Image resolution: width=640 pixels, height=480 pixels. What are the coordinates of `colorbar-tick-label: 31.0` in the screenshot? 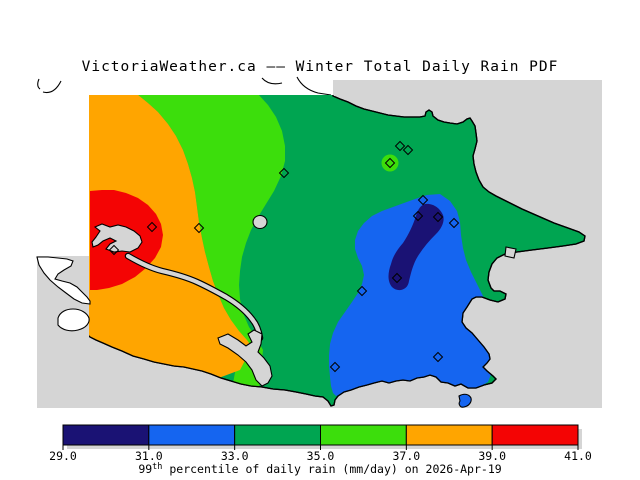 It's located at (149, 456).